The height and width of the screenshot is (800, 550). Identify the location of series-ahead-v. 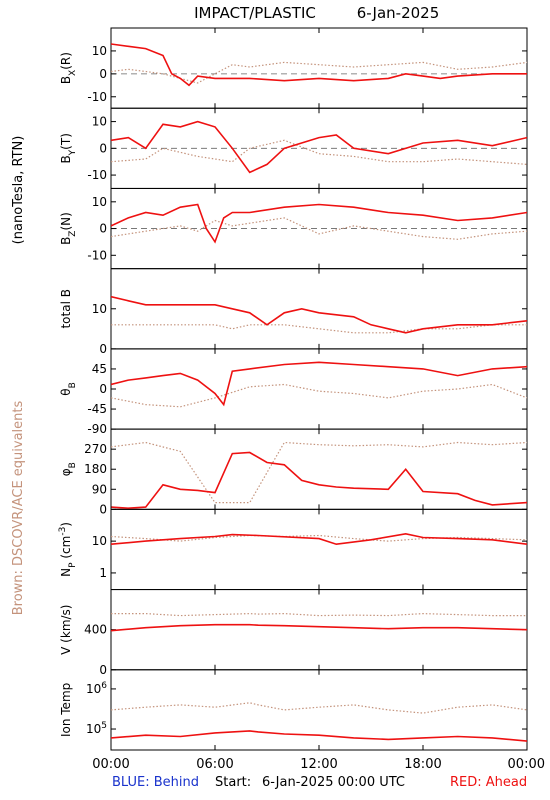
(319, 627).